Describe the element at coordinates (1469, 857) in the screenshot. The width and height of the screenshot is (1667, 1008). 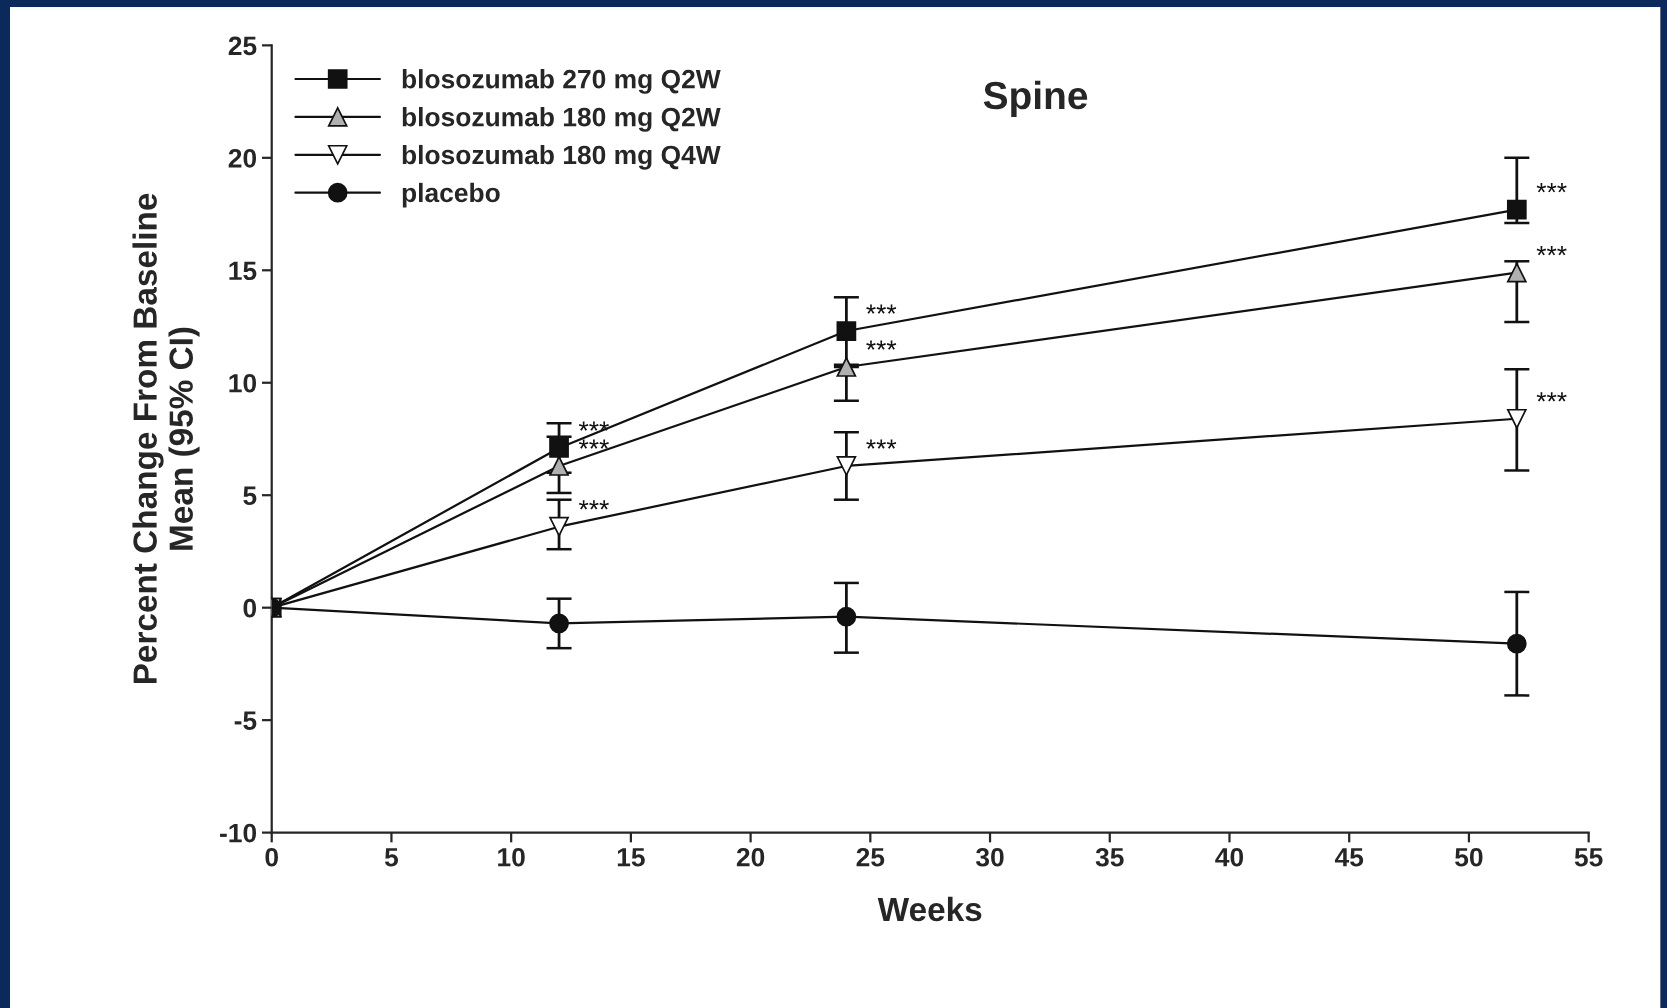
I see `x-tick-label: 50` at that location.